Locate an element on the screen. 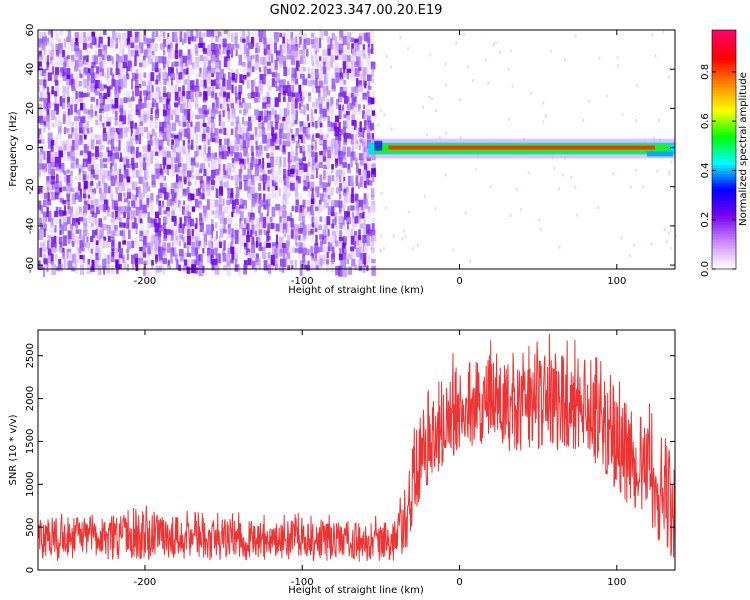 This screenshot has height=600, width=750. colorbar-frame is located at coordinates (724, 149).